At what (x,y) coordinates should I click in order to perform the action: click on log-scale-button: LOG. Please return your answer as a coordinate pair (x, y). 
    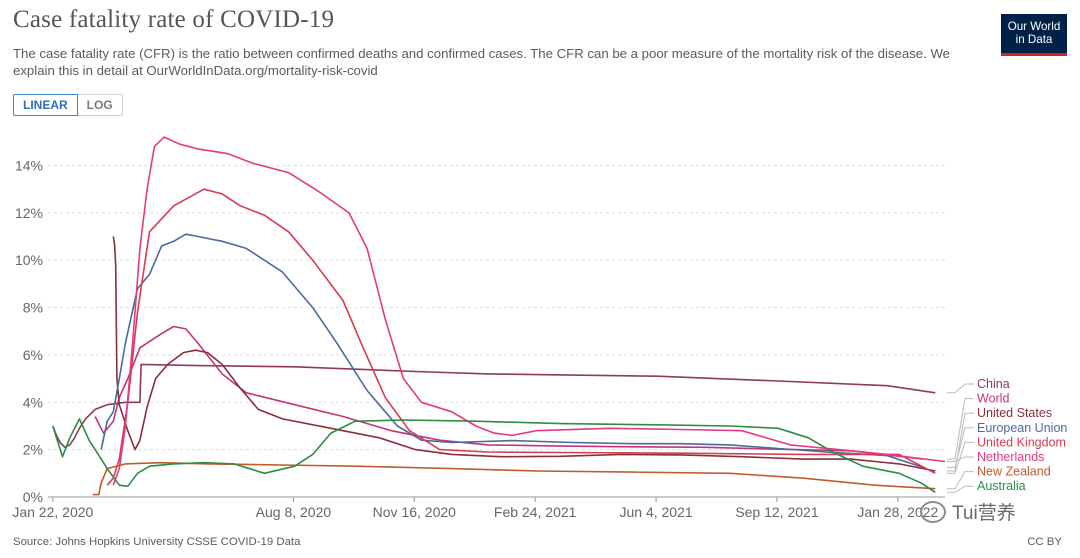
    Looking at the image, I should click on (100, 105).